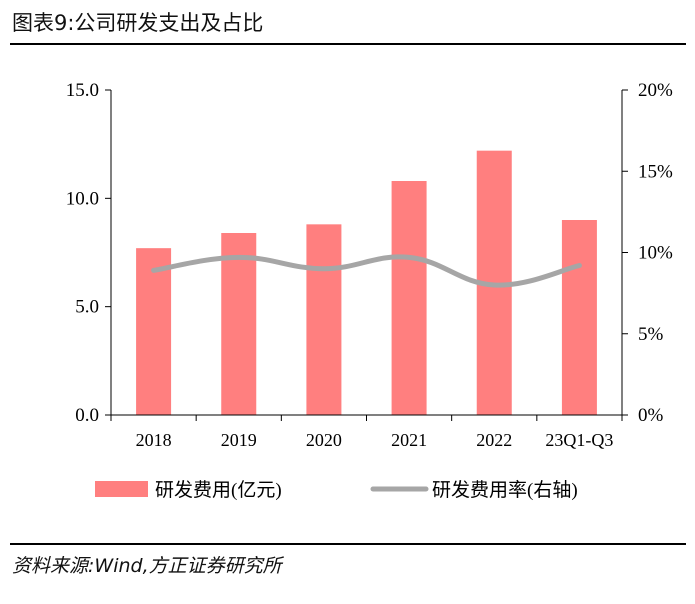 This screenshot has height=604, width=695. Describe the element at coordinates (82, 198) in the screenshot. I see `left-tick-label: 10.0` at that location.